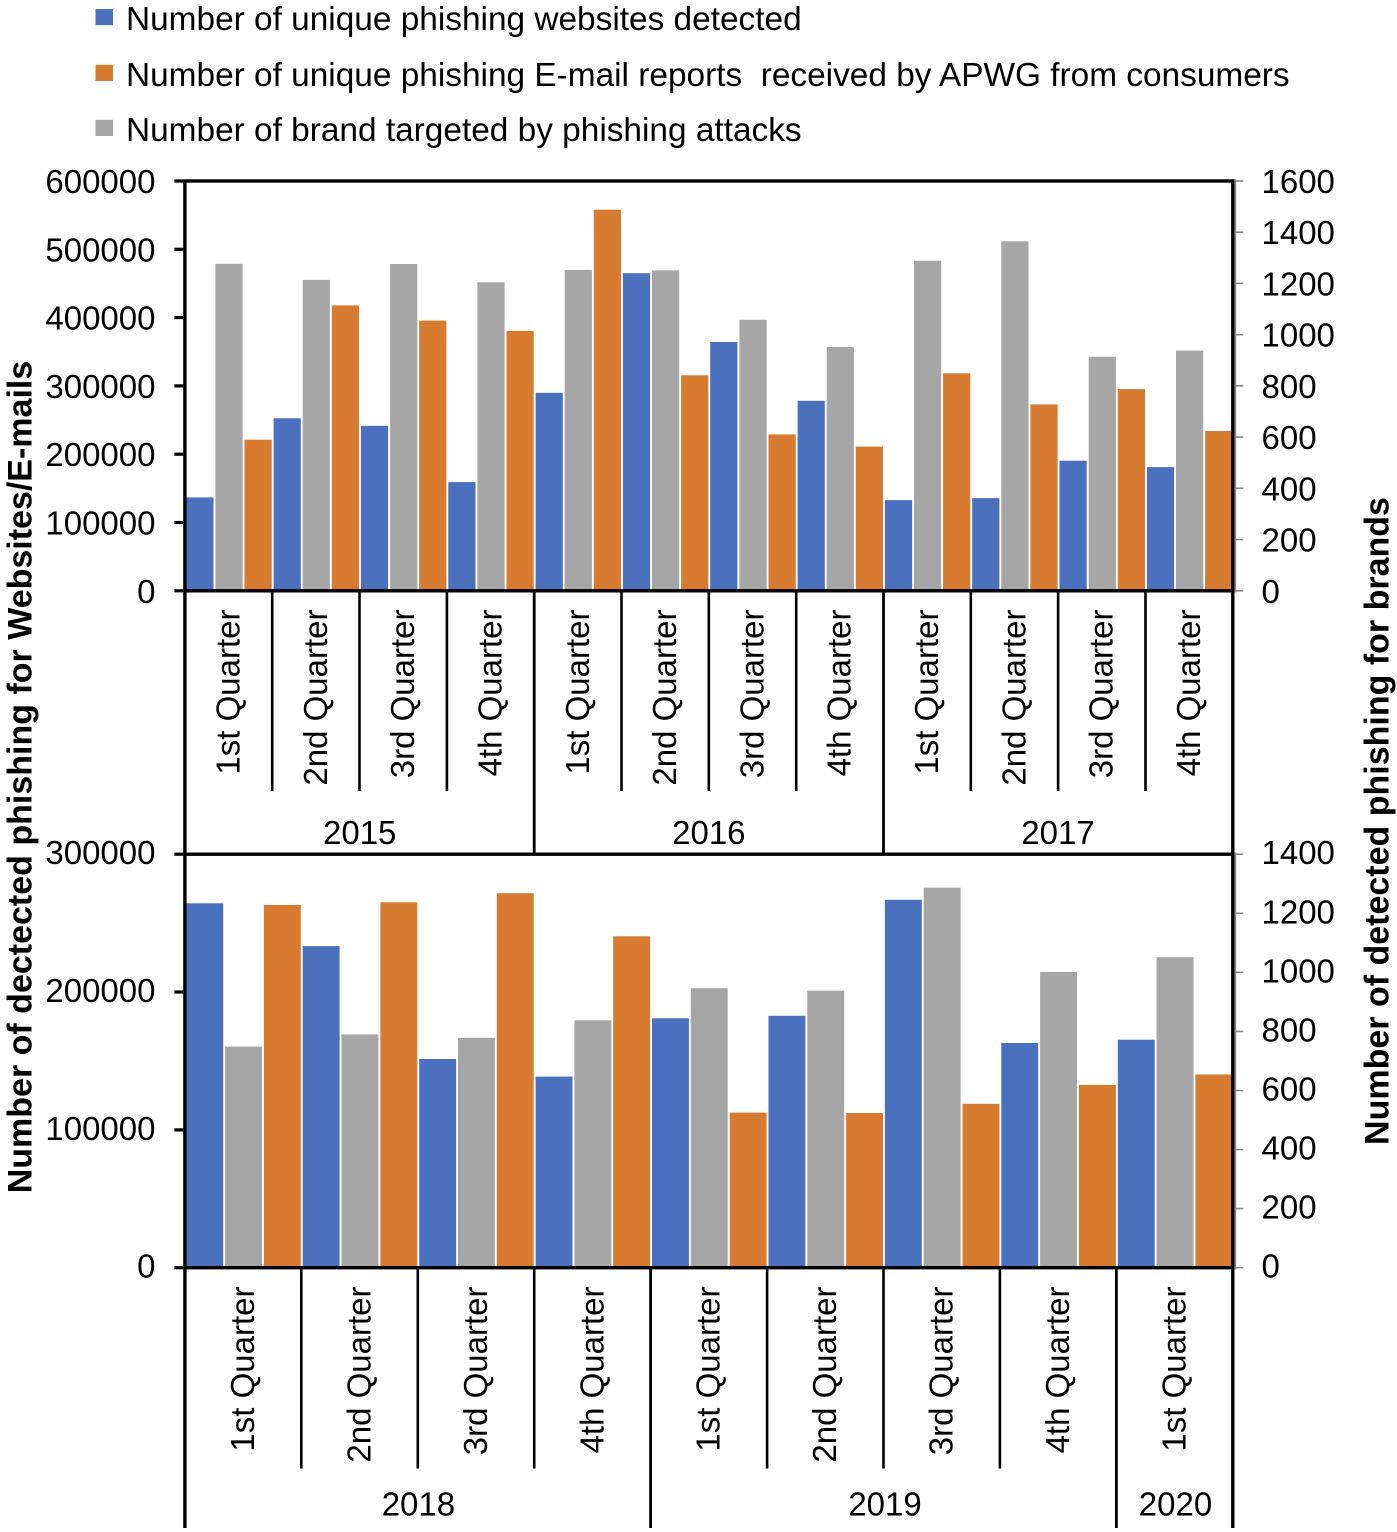  Describe the element at coordinates (1378, 821) in the screenshot. I see `svg-text:Number of detected phishing fo: Number of detected phishing for brands` at that location.